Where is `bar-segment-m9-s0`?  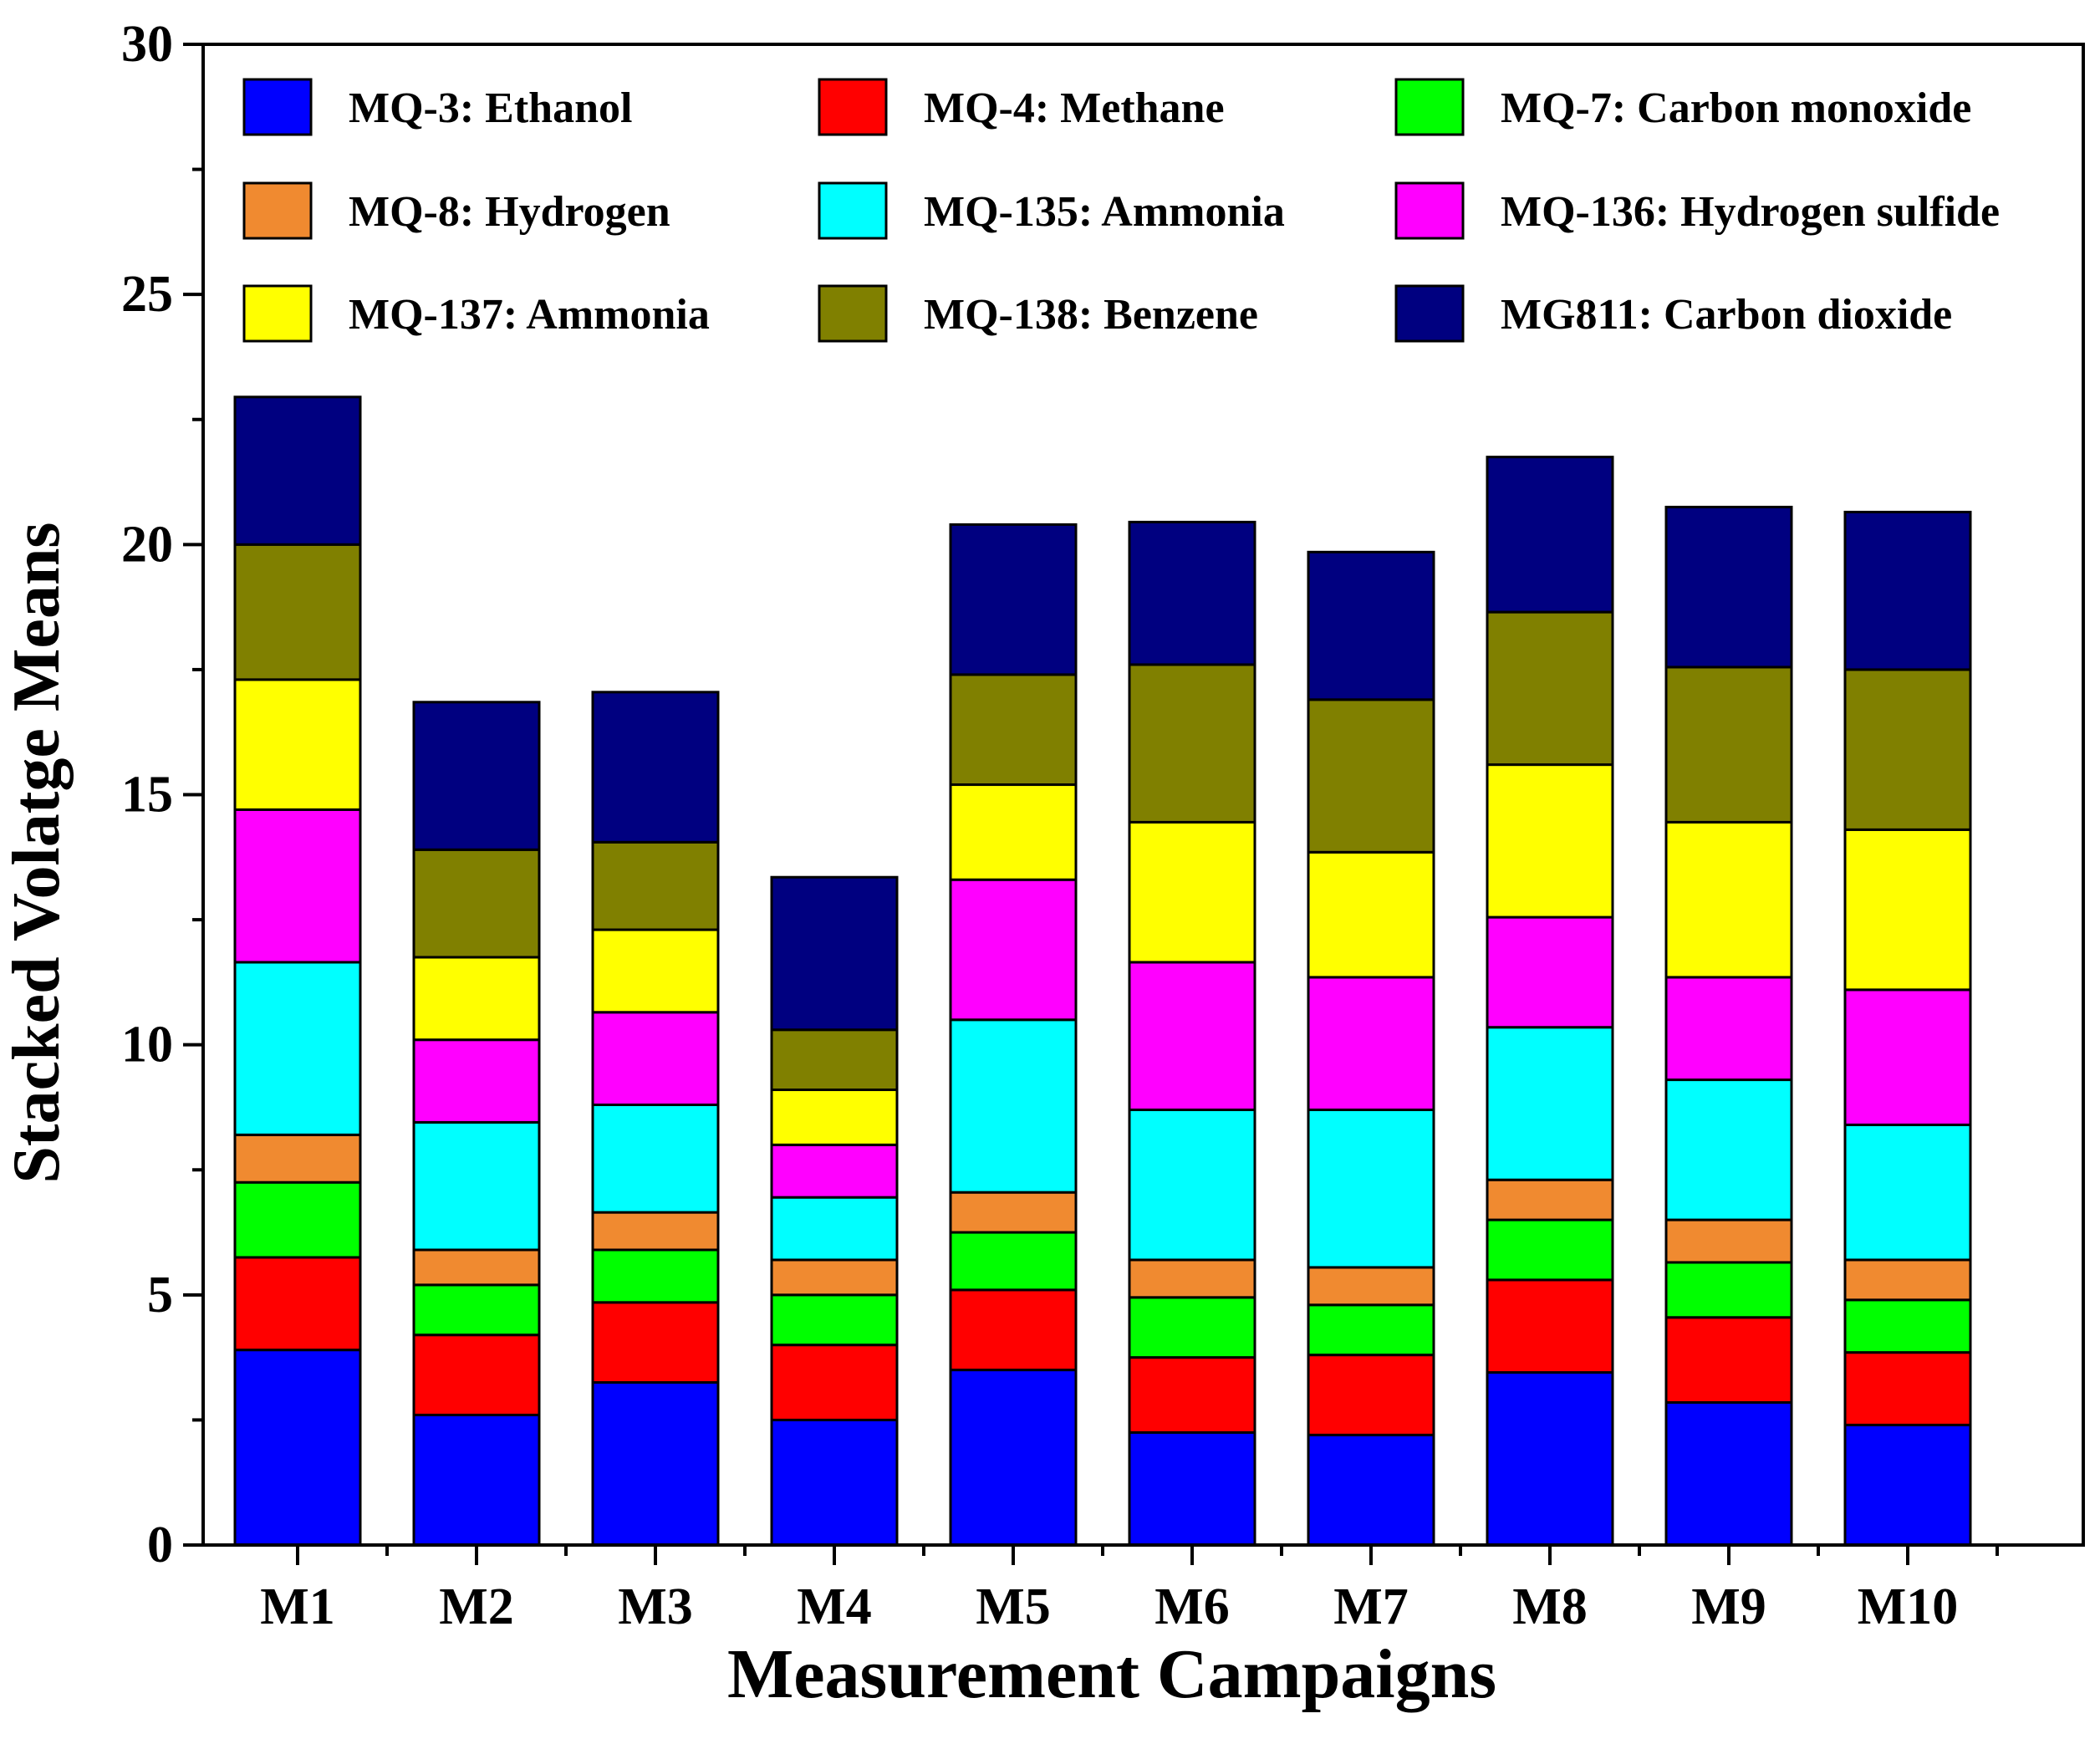 bar-segment-m9-s0 is located at coordinates (1728, 1473).